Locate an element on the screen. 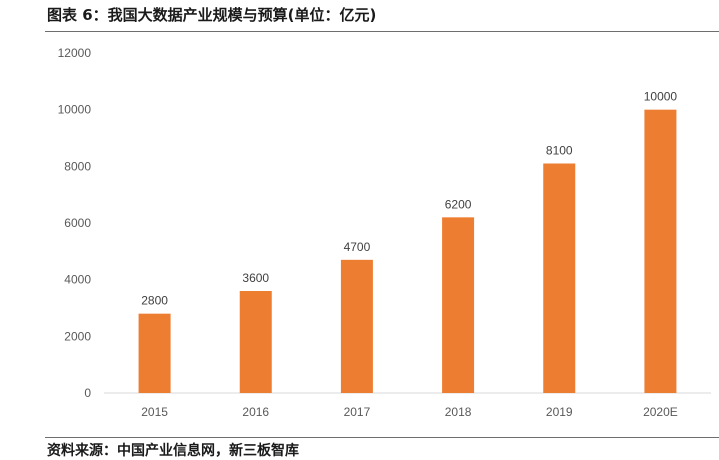 This screenshot has width=719, height=460. y-tick-label: 8000 is located at coordinates (77, 166).